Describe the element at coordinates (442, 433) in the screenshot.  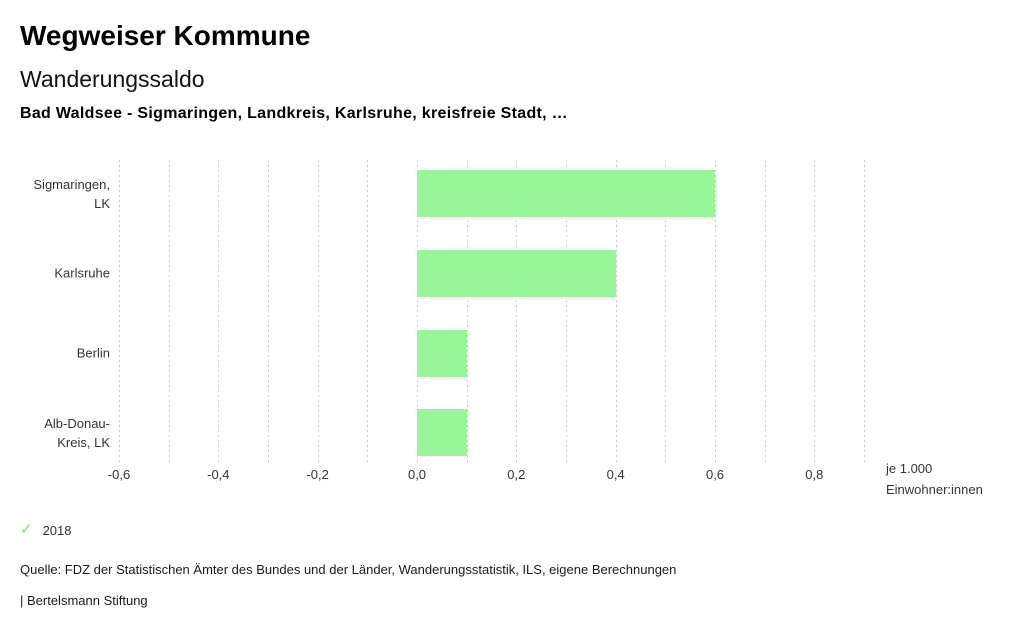
I see `bar-Alb-Donau-Kreis, LK` at that location.